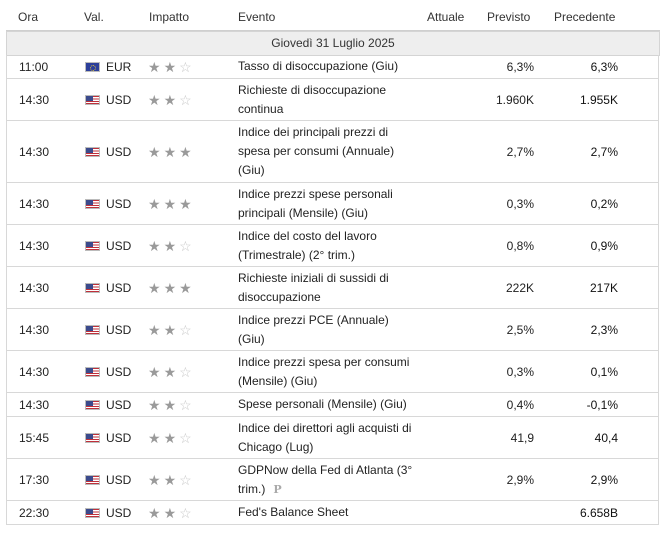 This screenshot has height=545, width=665. What do you see at coordinates (94, 17) in the screenshot?
I see `header-currency: Val.` at bounding box center [94, 17].